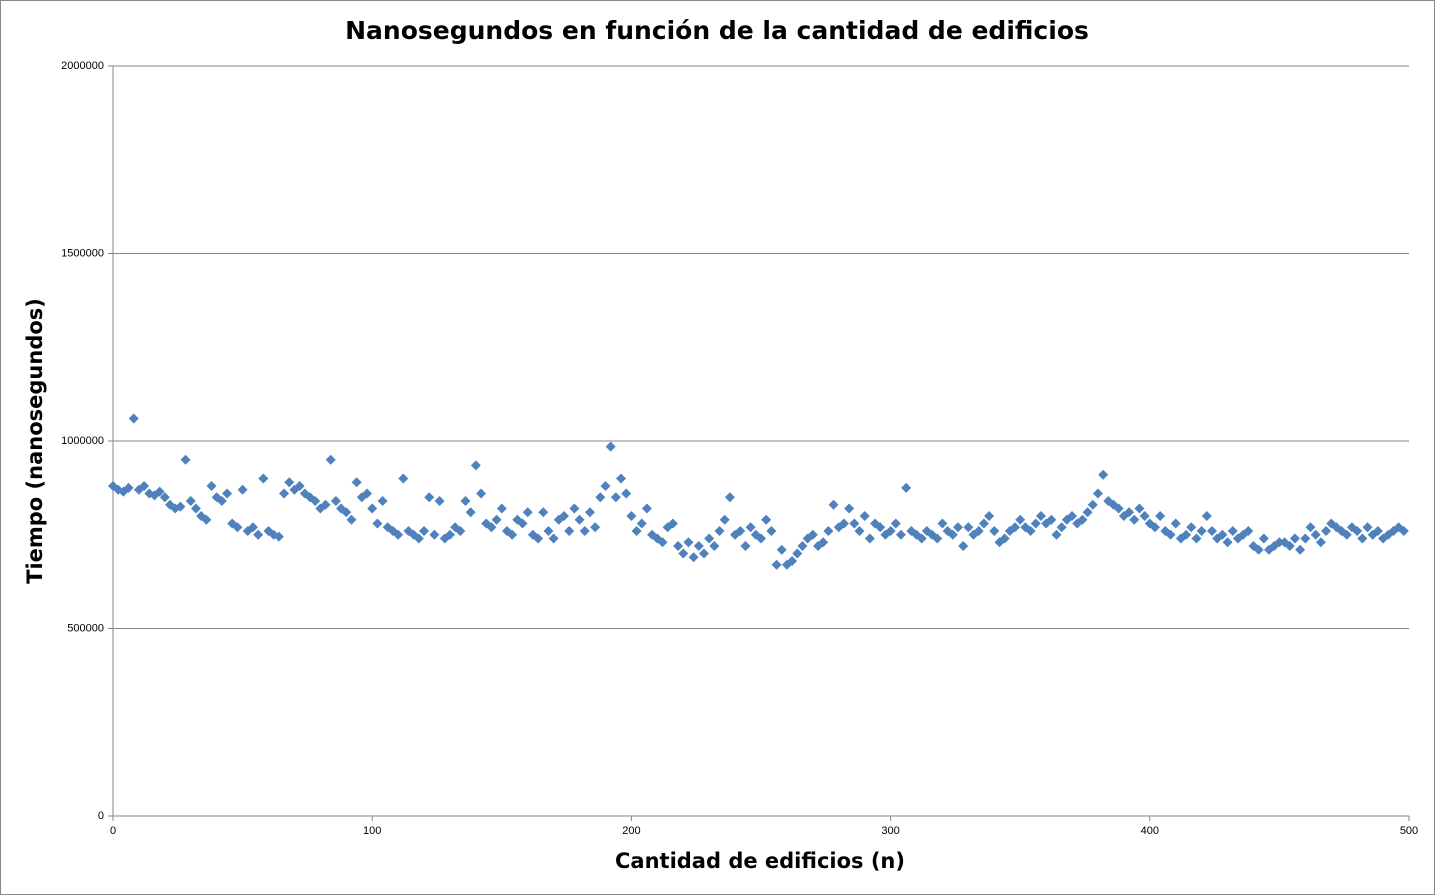 This screenshot has width=1436, height=896. What do you see at coordinates (101, 816) in the screenshot?
I see `y-tick-label: 0` at bounding box center [101, 816].